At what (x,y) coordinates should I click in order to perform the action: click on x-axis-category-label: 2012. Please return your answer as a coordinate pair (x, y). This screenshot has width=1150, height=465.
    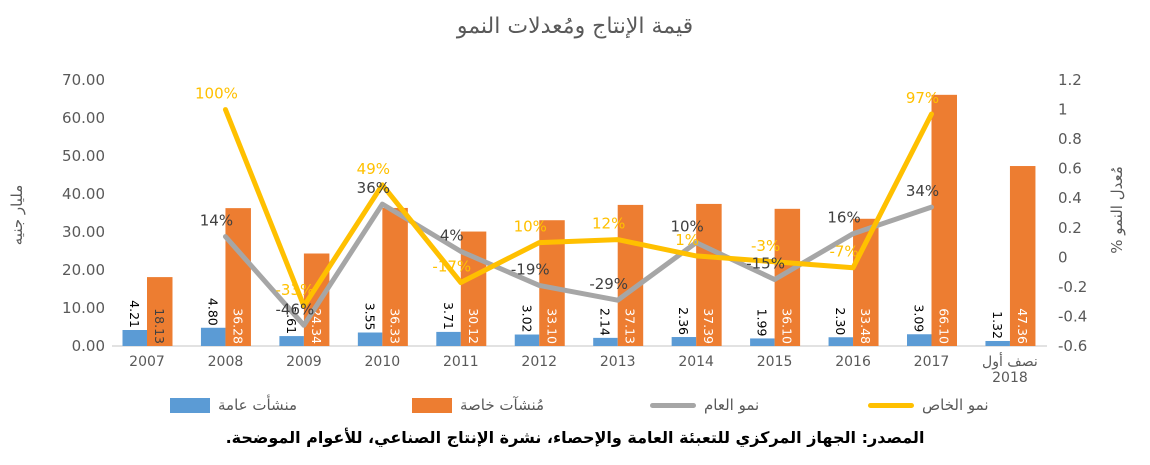
    Looking at the image, I should click on (539, 362).